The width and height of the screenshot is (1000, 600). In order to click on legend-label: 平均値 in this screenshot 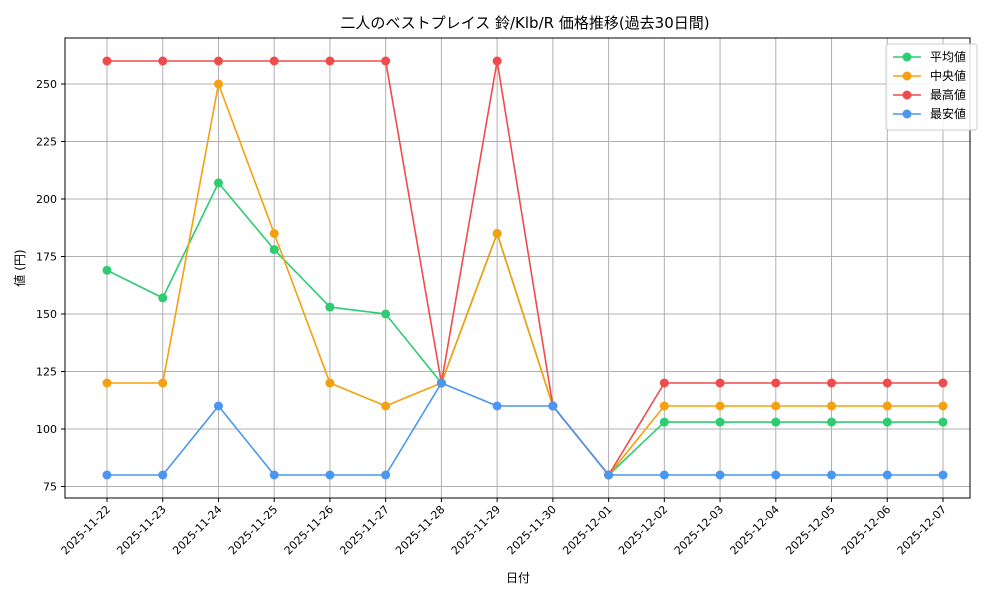, I will do `click(948, 56)`.